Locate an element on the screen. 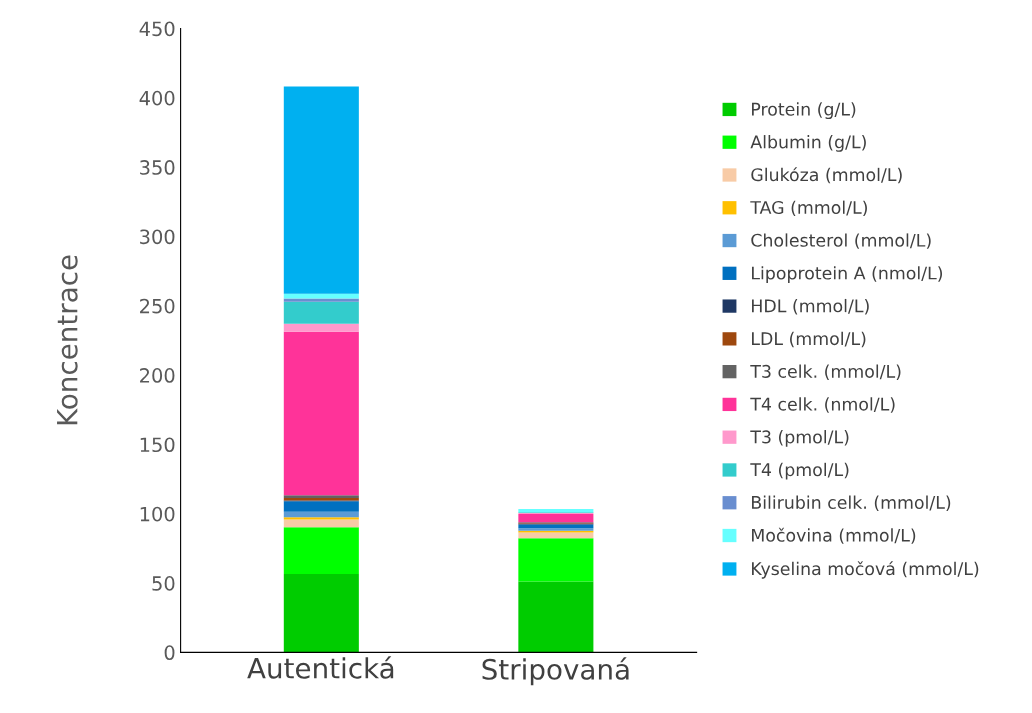  legend-label: HDL (mmol/L) is located at coordinates (810, 306).